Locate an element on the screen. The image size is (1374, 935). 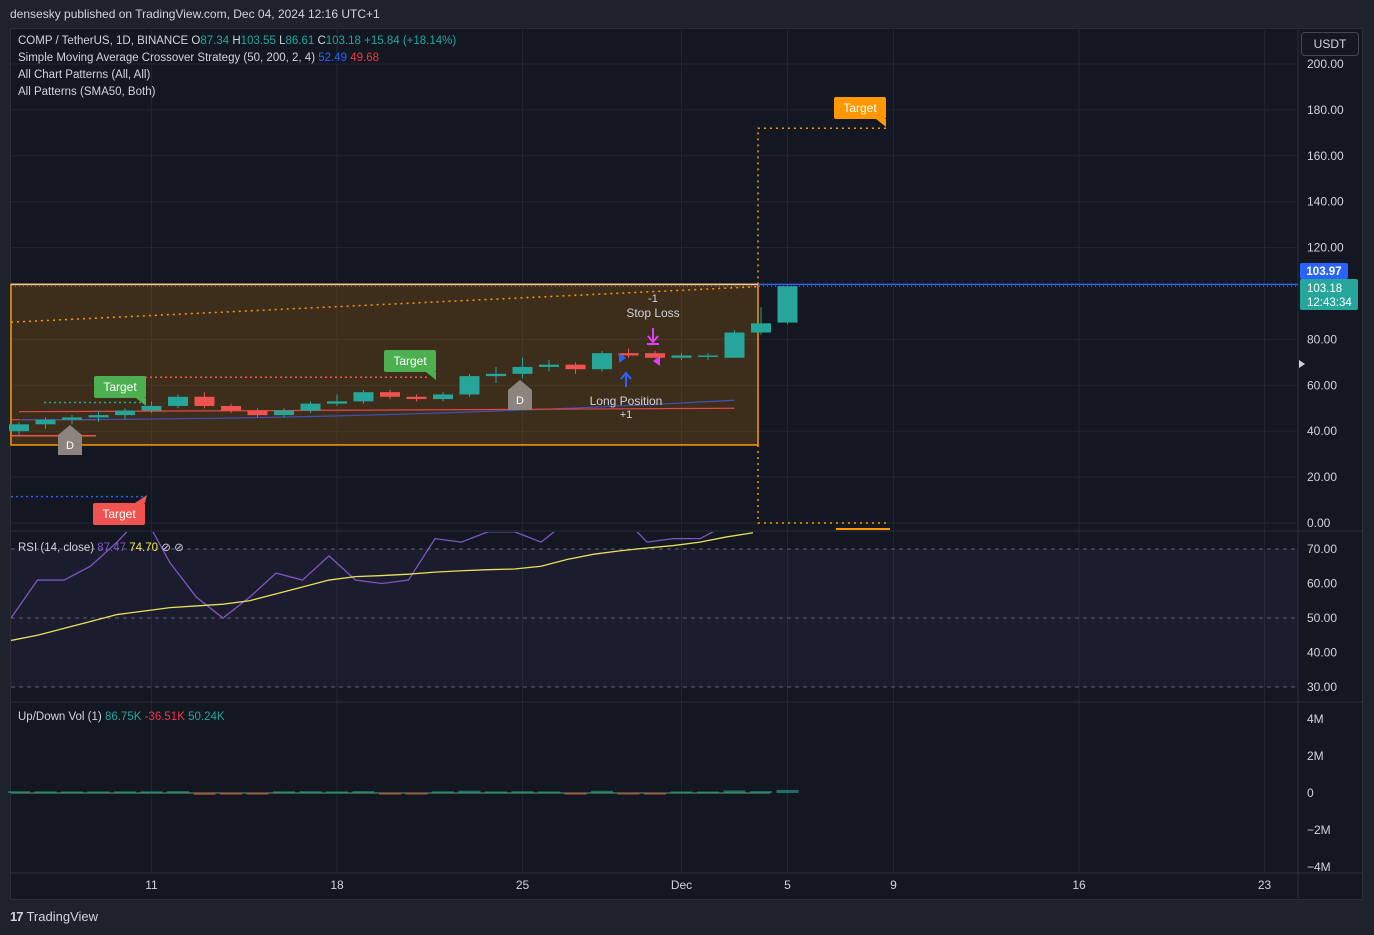
volume-tick: −4M is located at coordinates (1319, 867).